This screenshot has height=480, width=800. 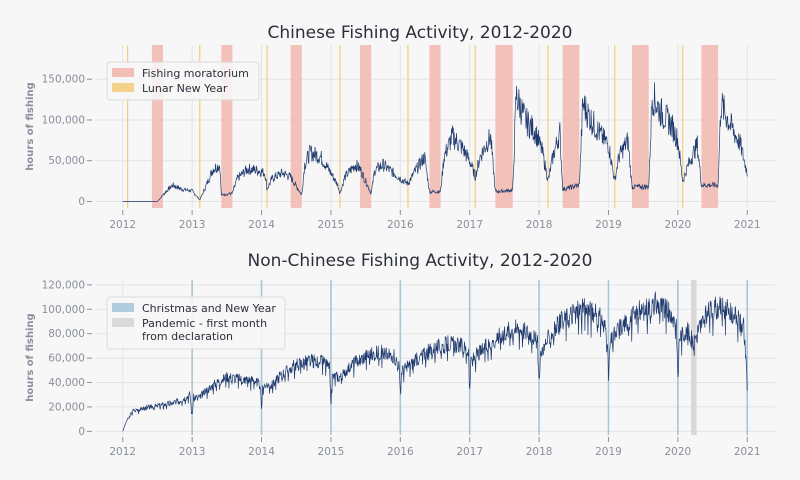 What do you see at coordinates (66, 161) in the screenshot?
I see `y-tick-label: 50,000` at bounding box center [66, 161].